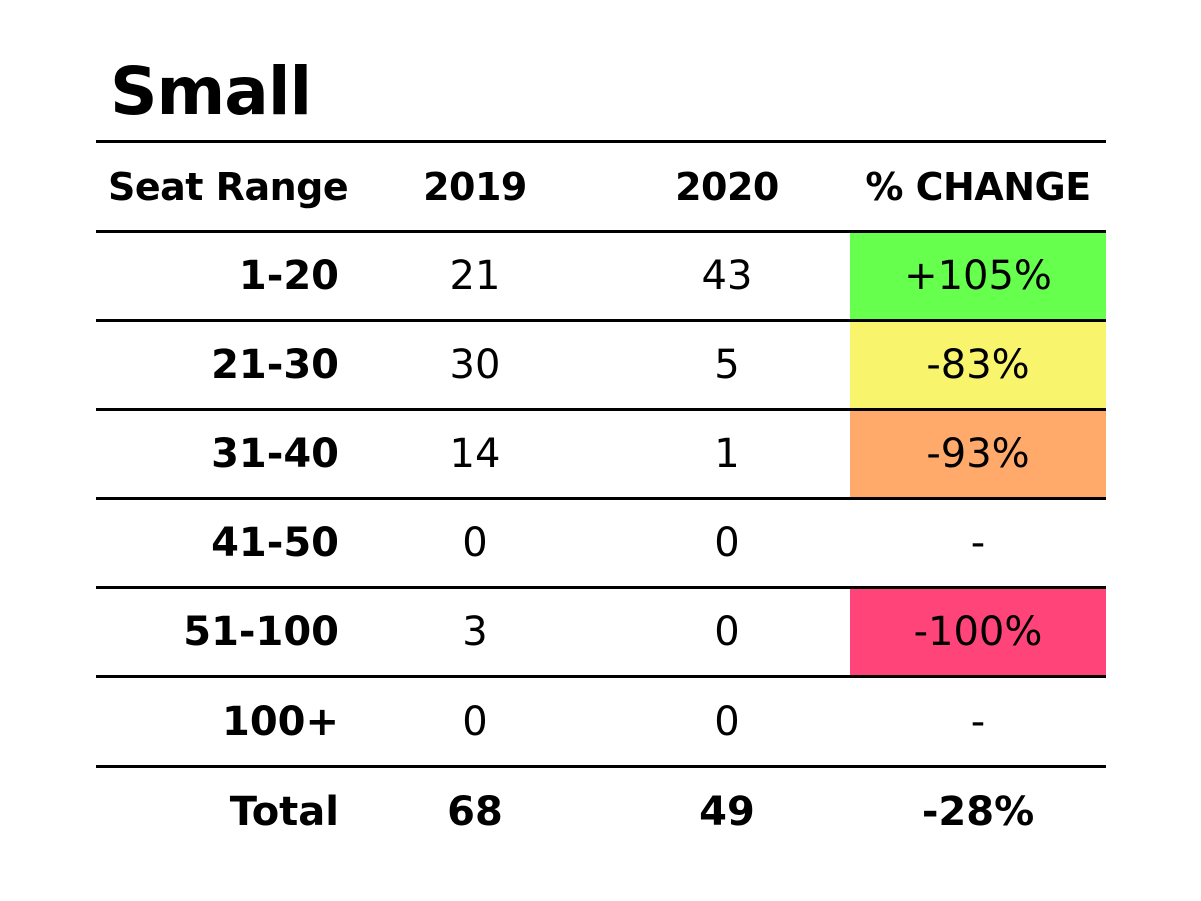 This screenshot has width=1201, height=901. What do you see at coordinates (601, 276) in the screenshot?
I see `table-row: 1-20 21 43 +105%` at bounding box center [601, 276].